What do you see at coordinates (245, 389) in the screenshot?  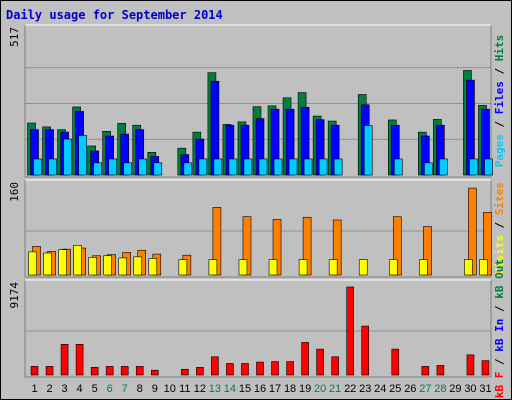 I see `x-tick-label-day-15: 15` at bounding box center [245, 389].